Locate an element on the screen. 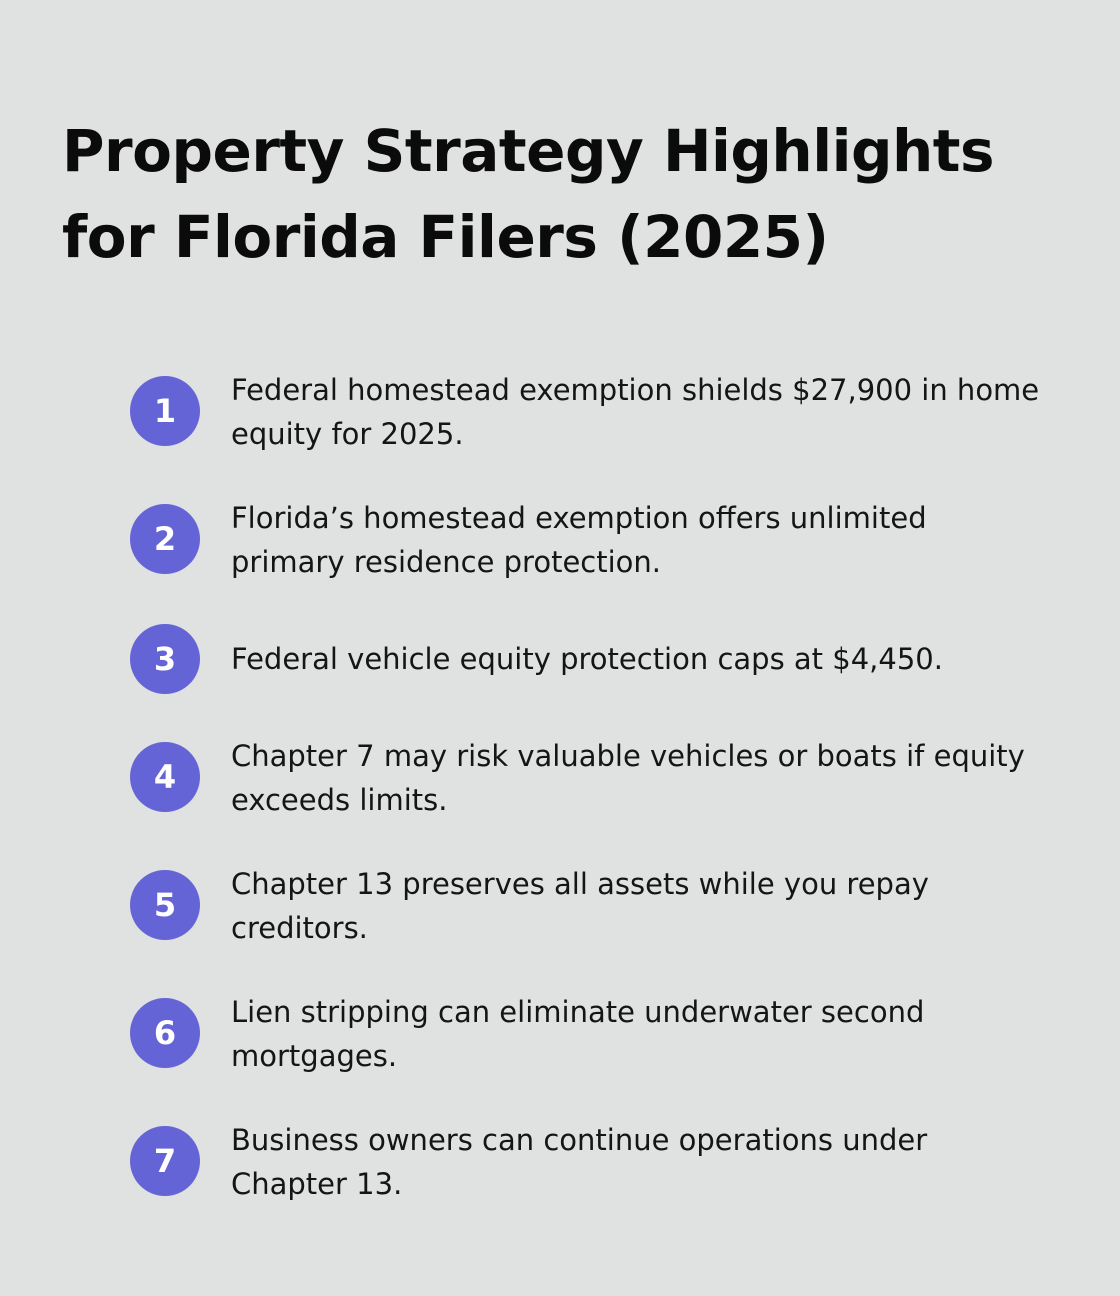 This screenshot has height=1296, width=1120. number-badge: 3 is located at coordinates (165, 659).